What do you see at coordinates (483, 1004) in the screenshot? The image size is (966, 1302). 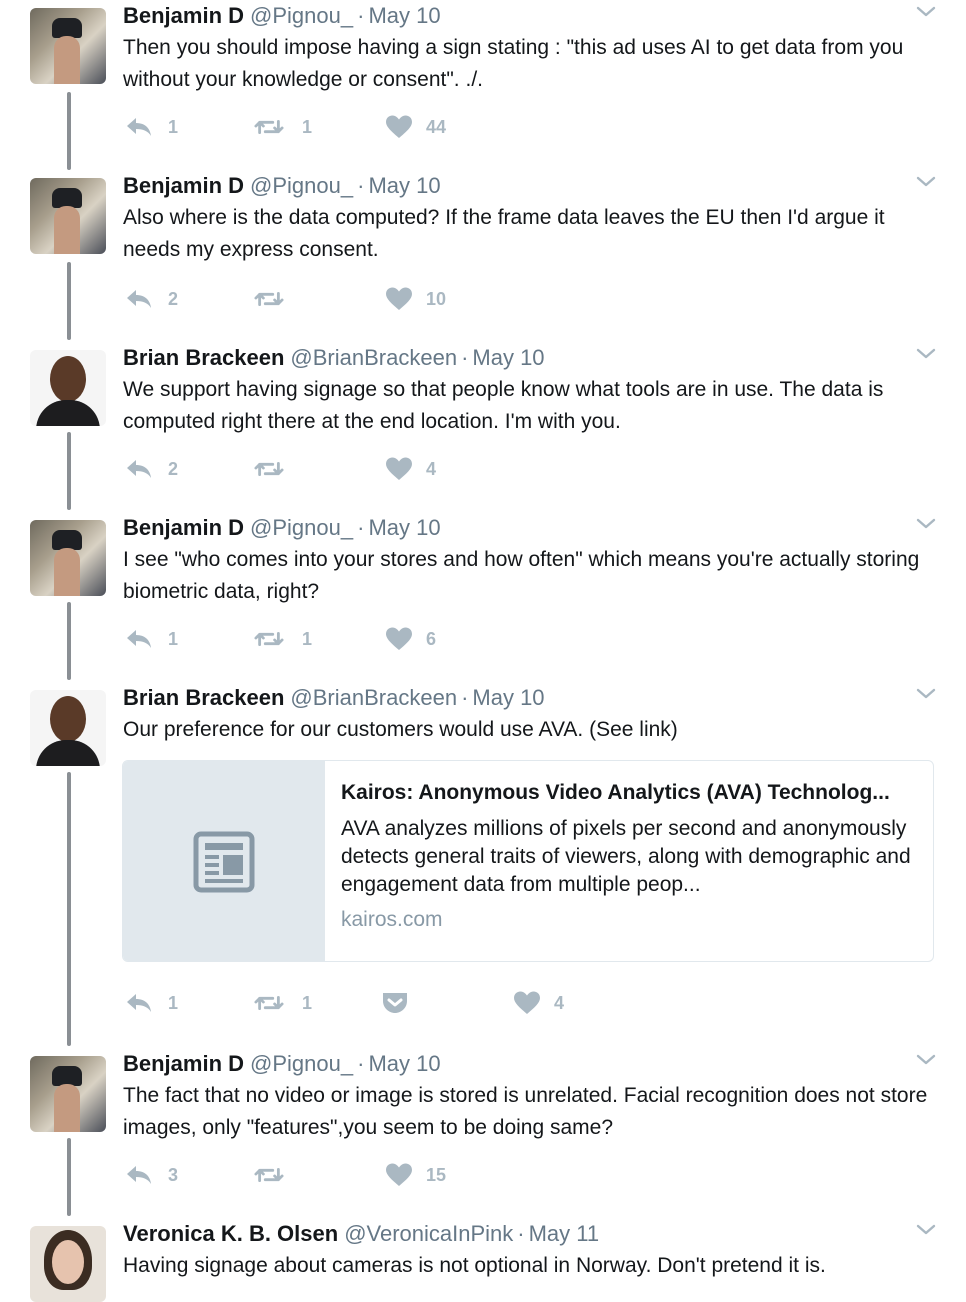 I see `tweet-actions: 1 1 4` at bounding box center [483, 1004].